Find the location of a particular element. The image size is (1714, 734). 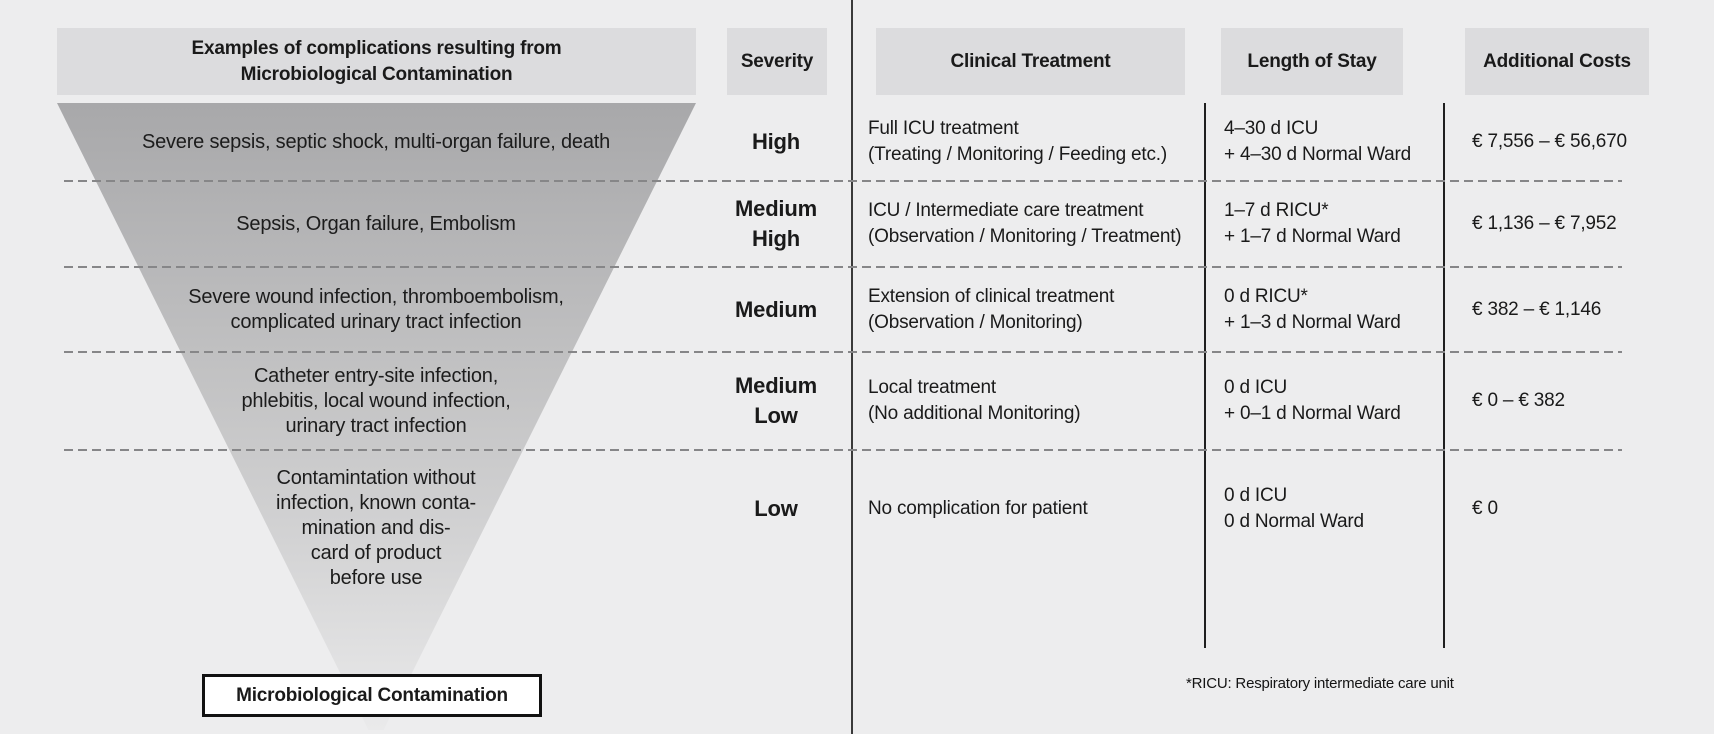

severity-value: Medium is located at coordinates (776, 309).